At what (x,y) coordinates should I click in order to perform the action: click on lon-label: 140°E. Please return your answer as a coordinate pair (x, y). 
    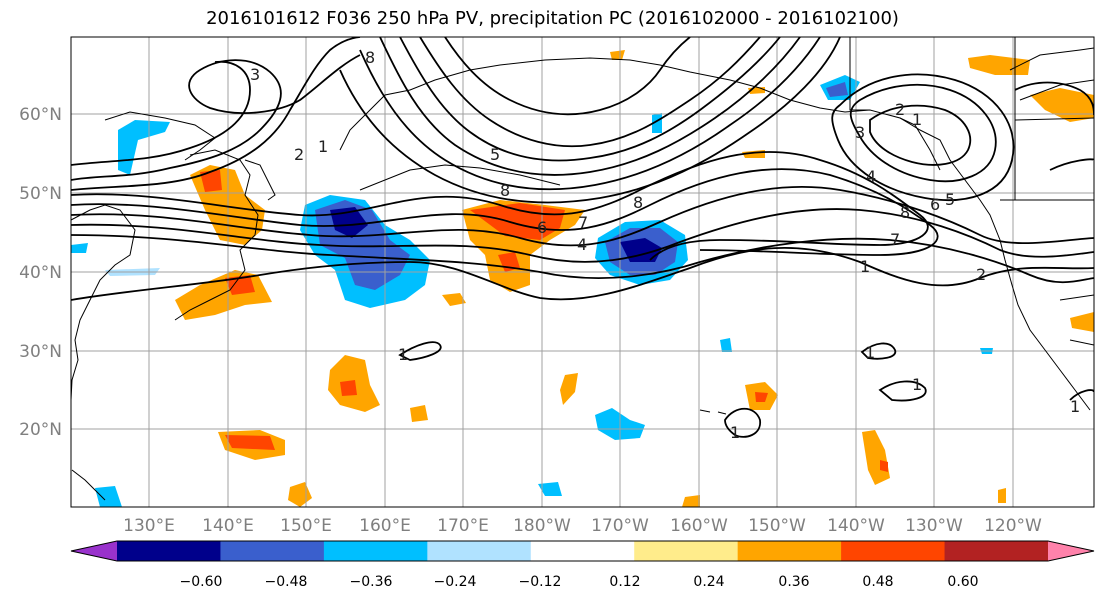
    Looking at the image, I should click on (228, 526).